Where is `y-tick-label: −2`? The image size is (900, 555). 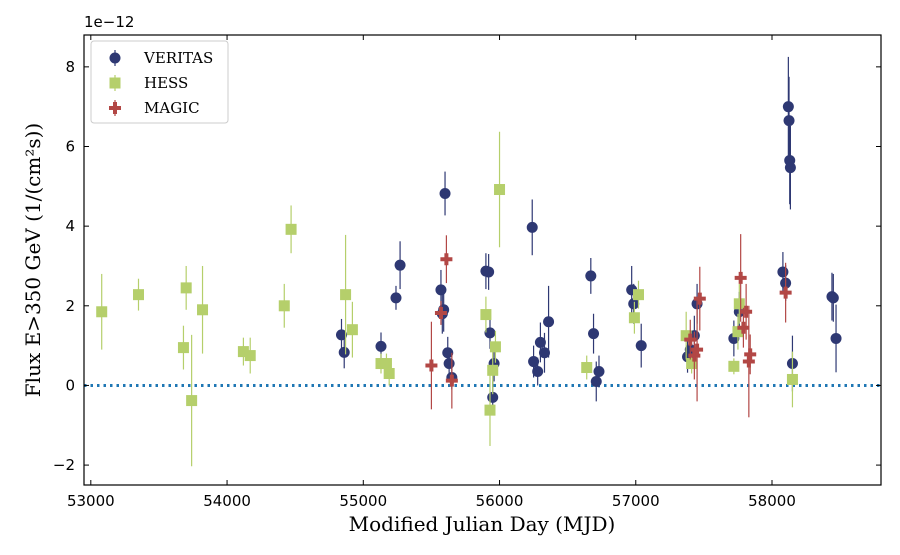 y-tick-label: −2 is located at coordinates (64, 465).